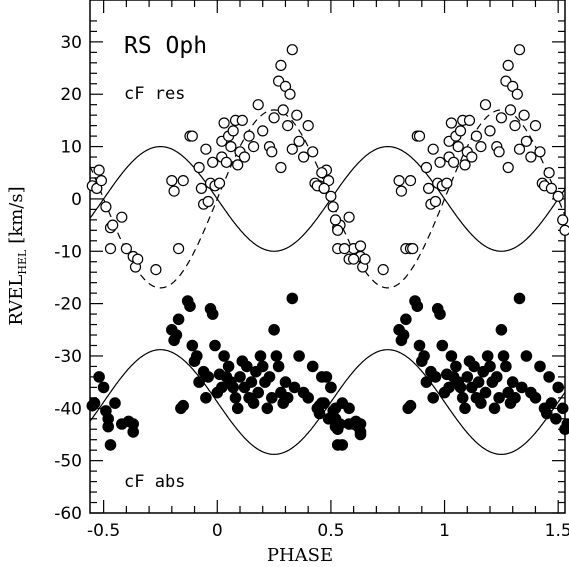 This screenshot has width=569, height=567. I want to click on y-axis-title-sub: HEL, so click(22, 262).